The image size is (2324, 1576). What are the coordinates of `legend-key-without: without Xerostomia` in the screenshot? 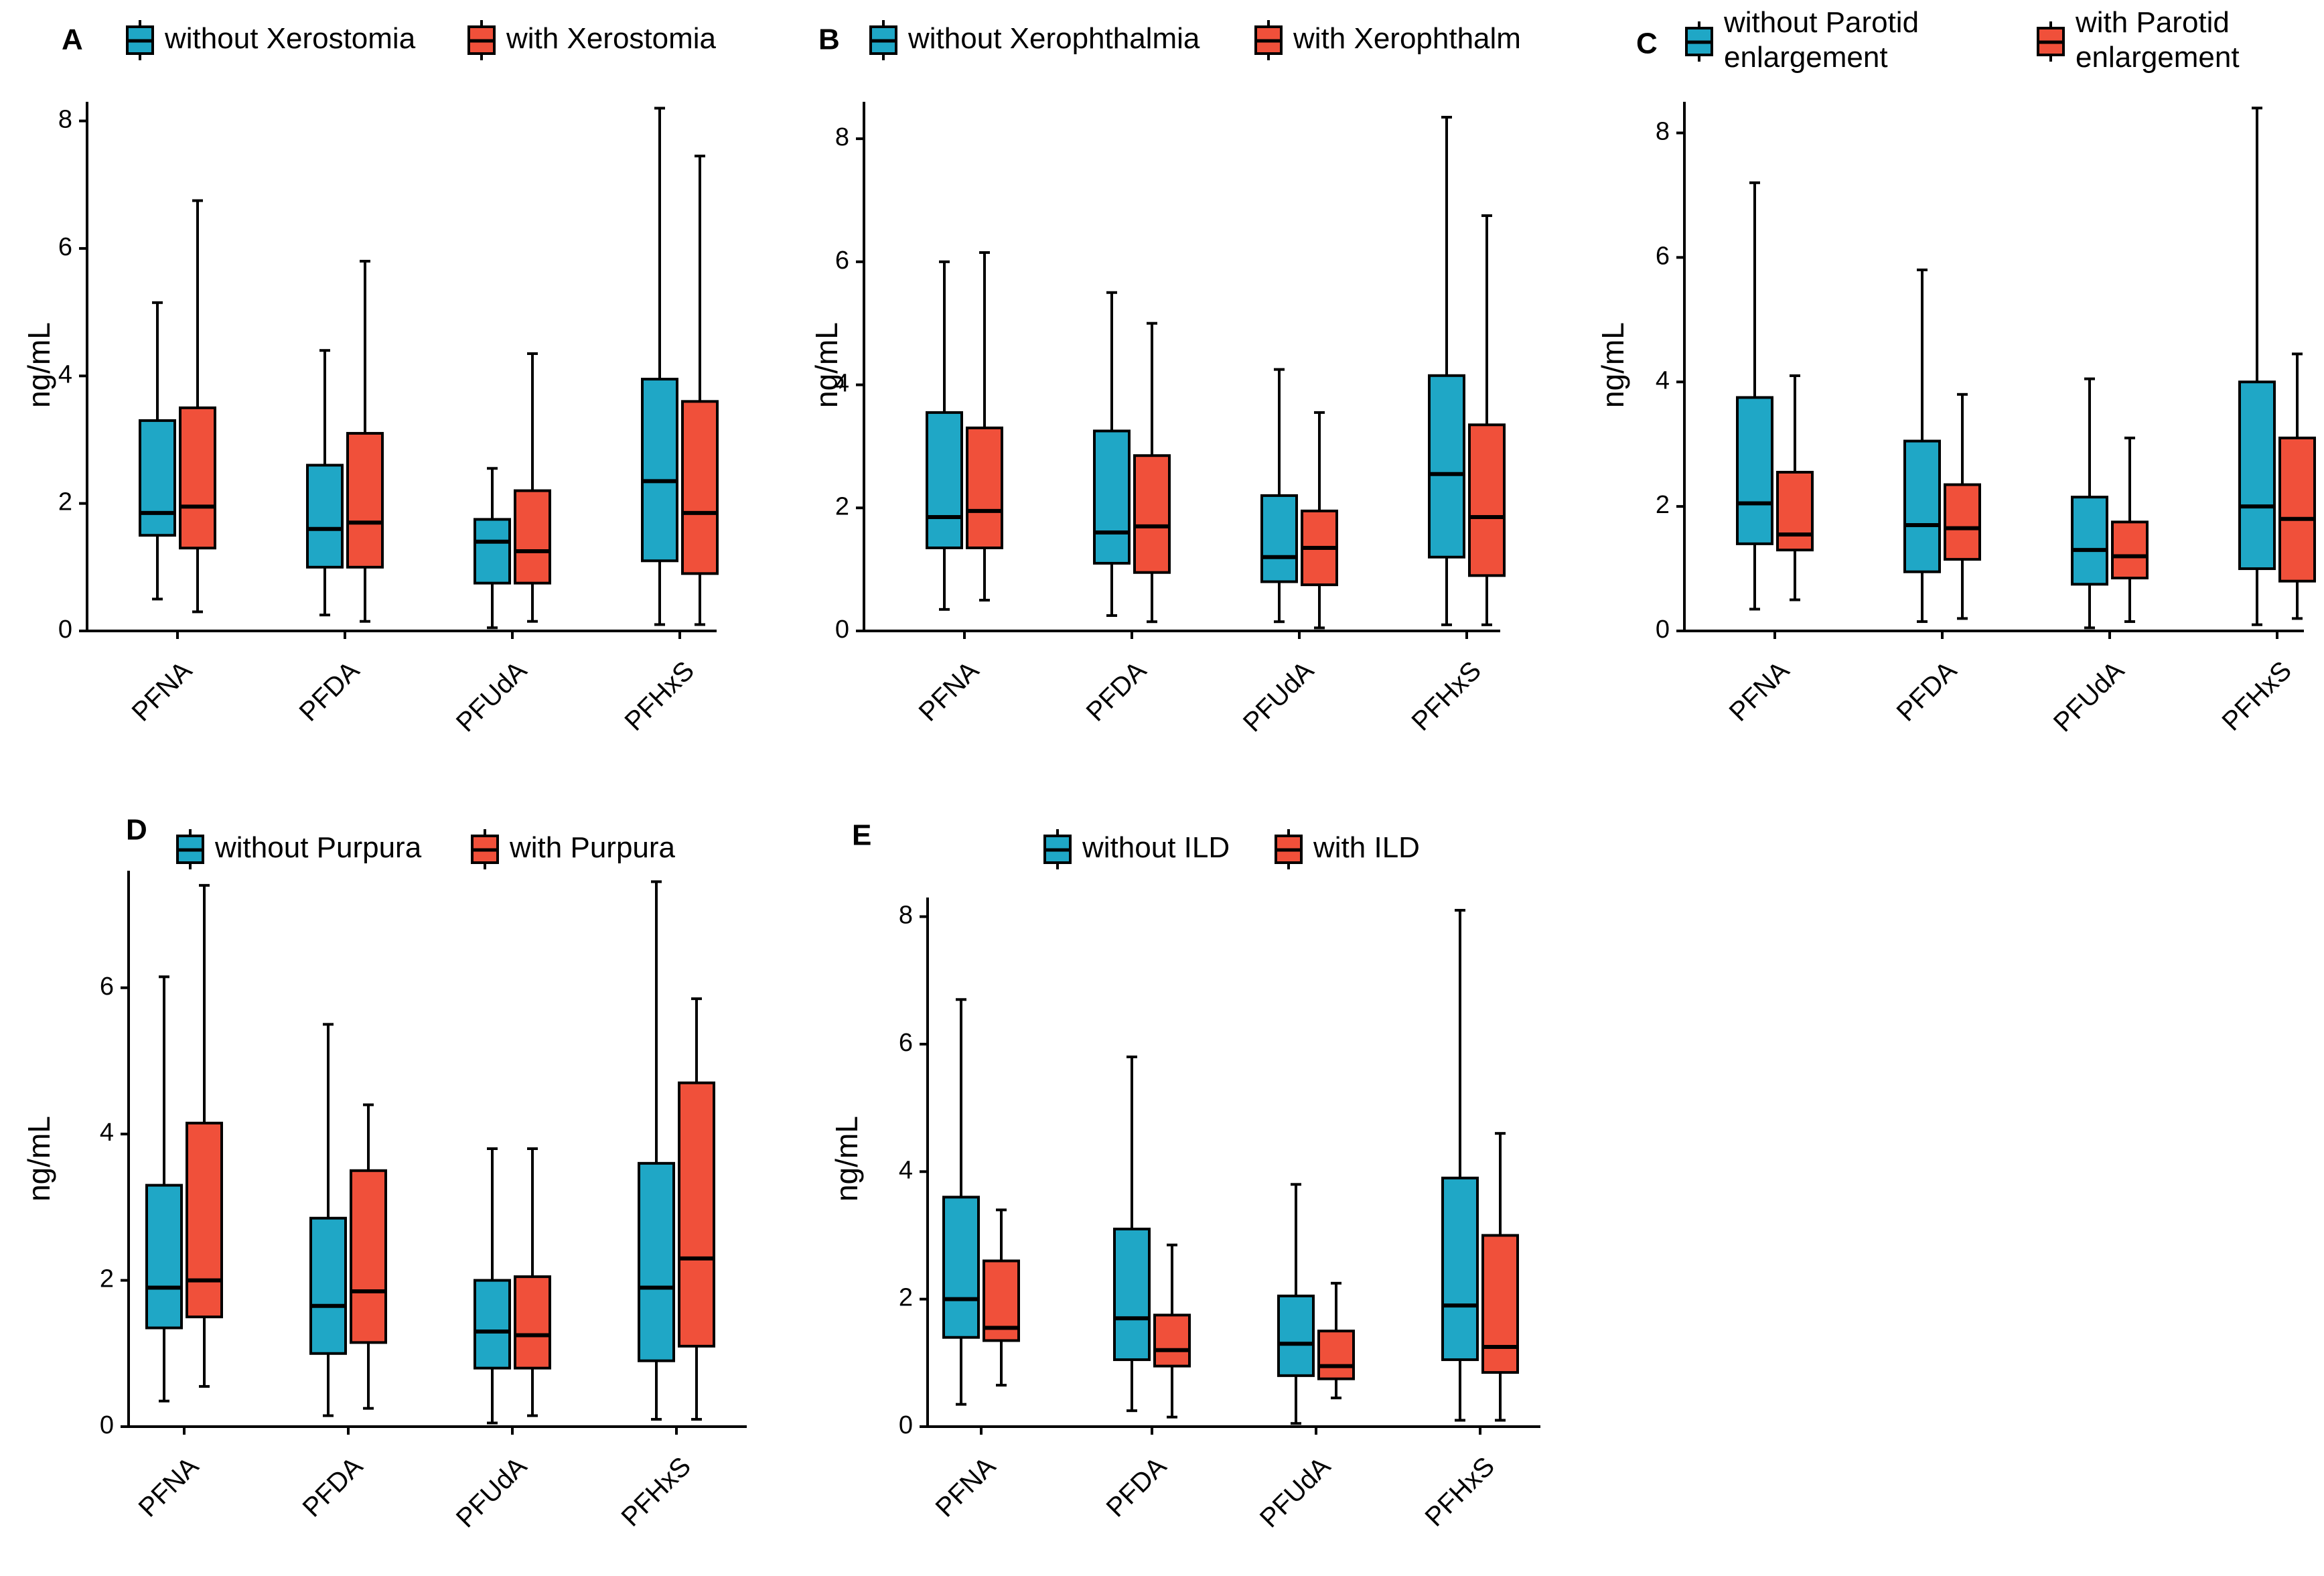 It's located at (271, 40).